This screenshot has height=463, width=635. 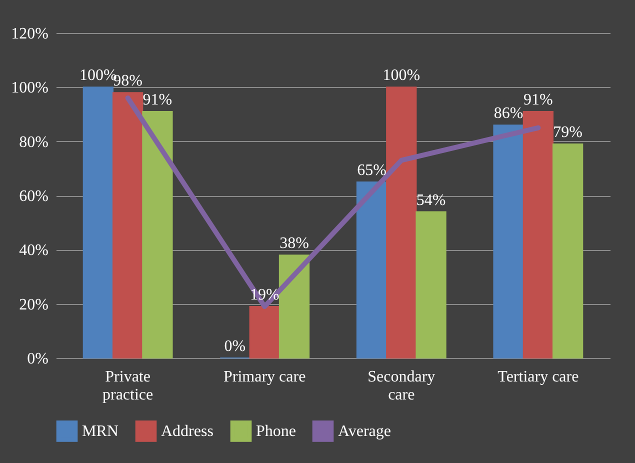 What do you see at coordinates (509, 113) in the screenshot?
I see `data-label: 86%` at bounding box center [509, 113].